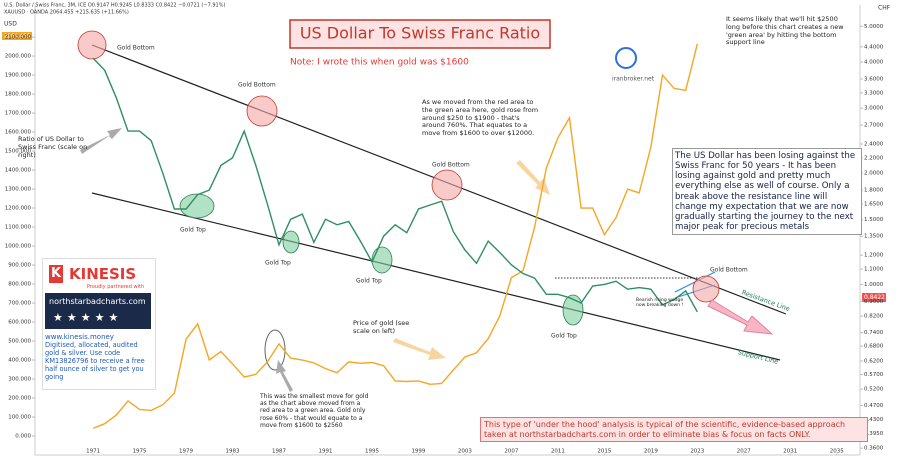  What do you see at coordinates (19, 399) in the screenshot?
I see `y-tick-label: 200.000` at bounding box center [19, 399].